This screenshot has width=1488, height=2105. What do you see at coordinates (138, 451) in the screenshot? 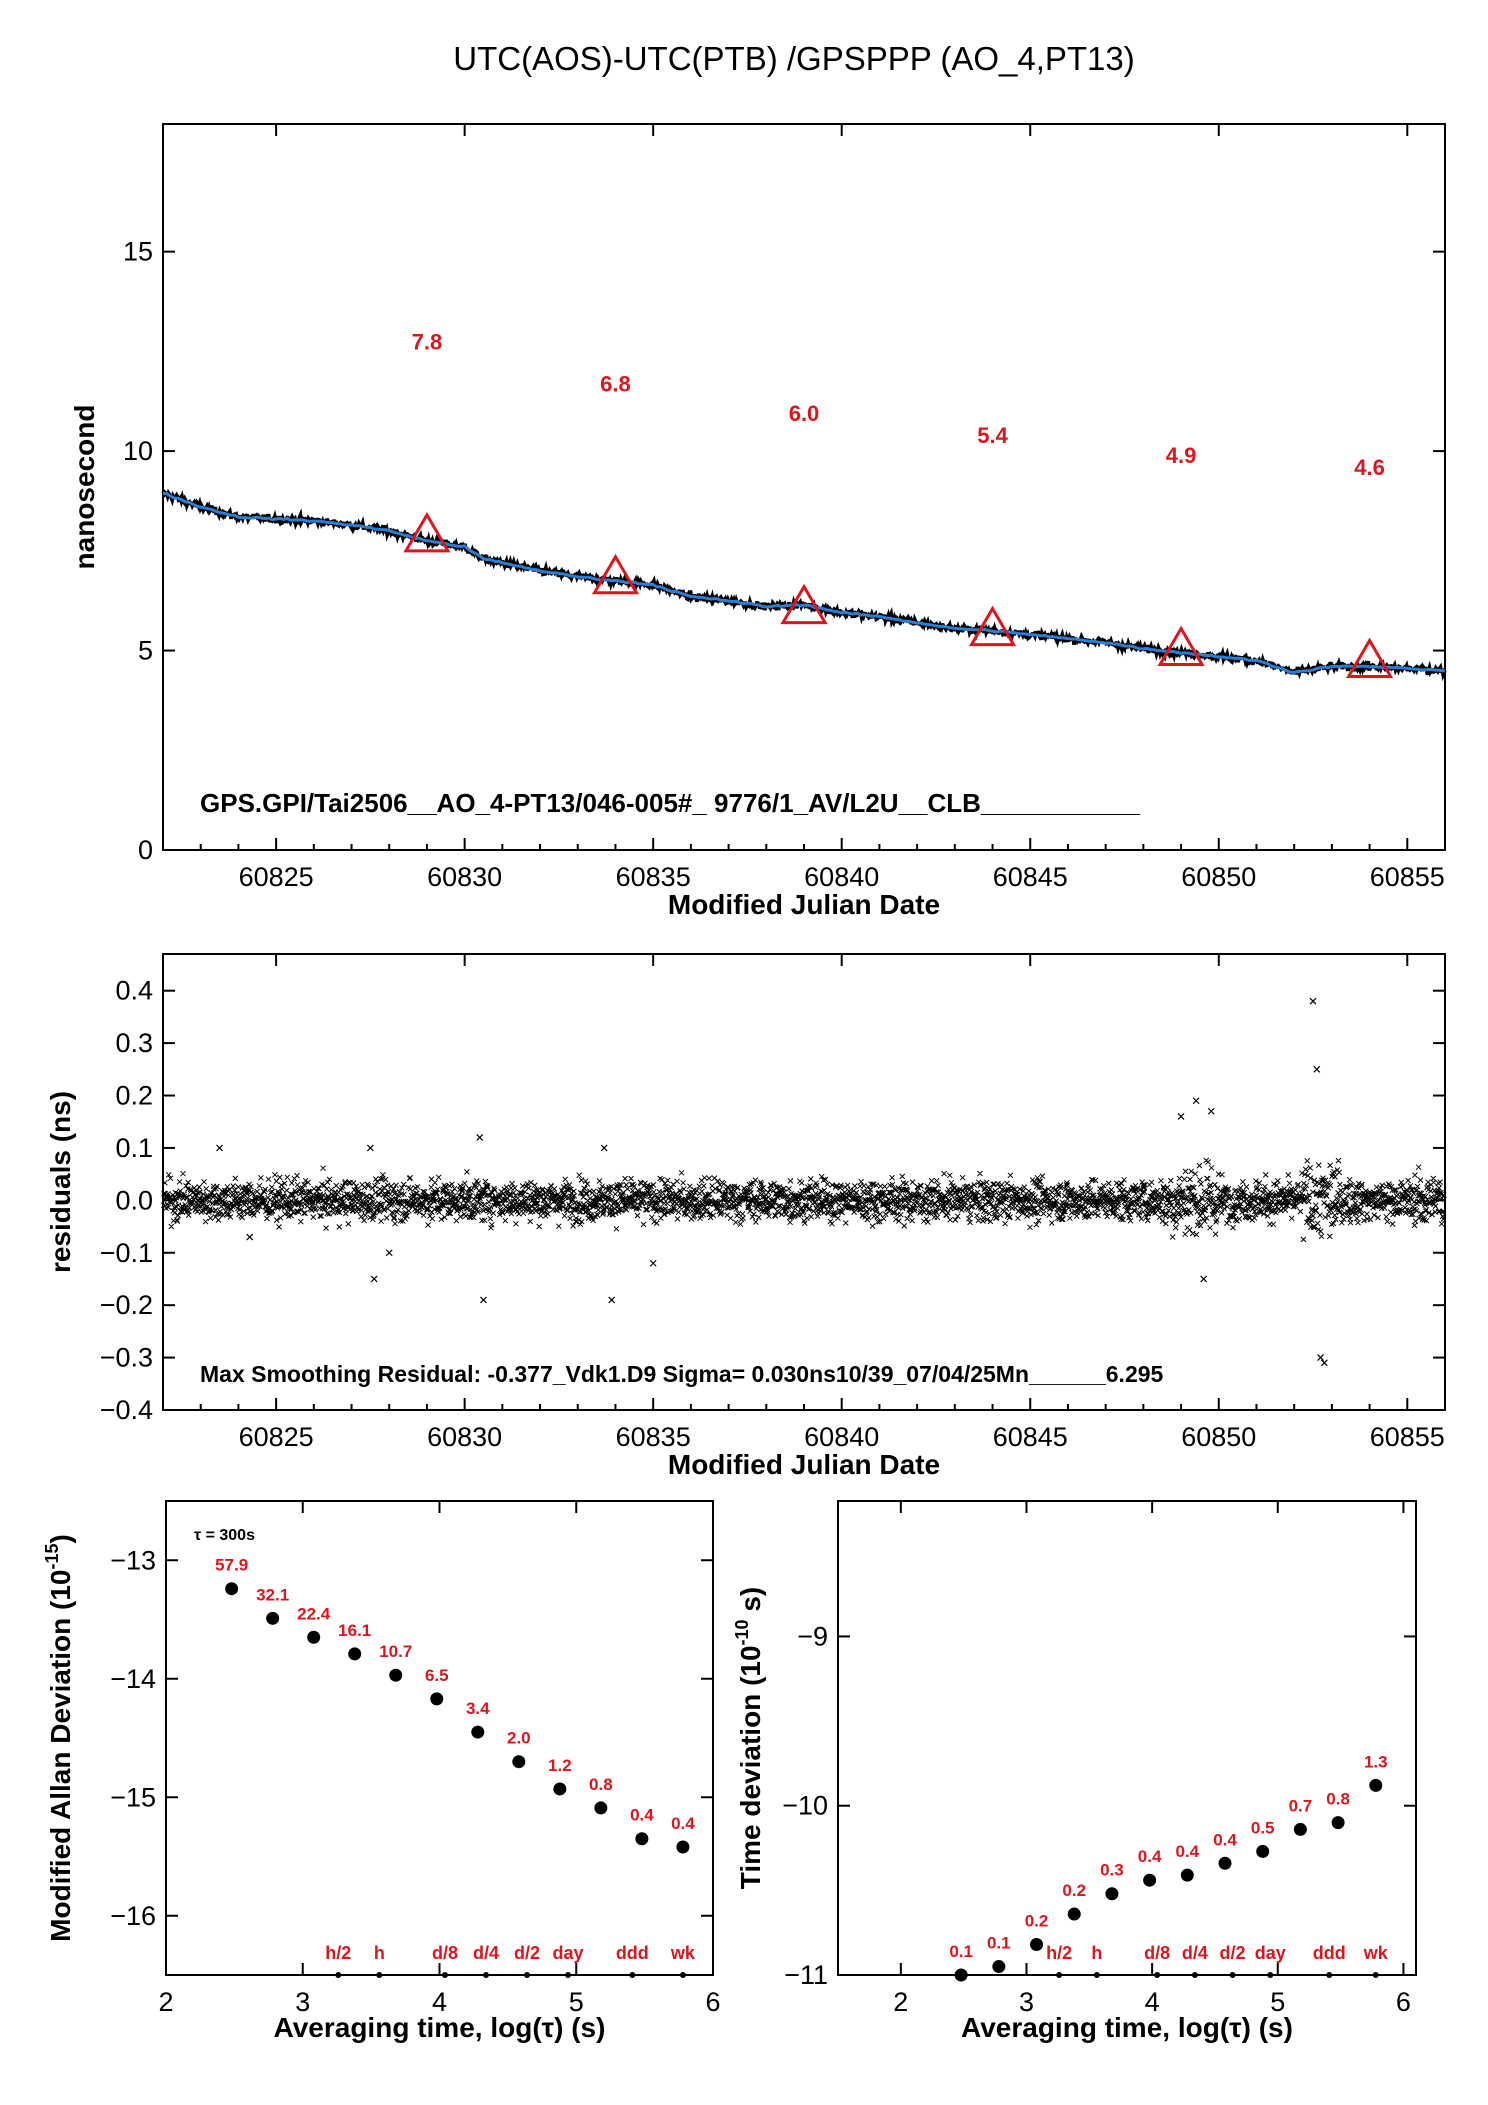
I see `y-tick-label: 10` at bounding box center [138, 451].